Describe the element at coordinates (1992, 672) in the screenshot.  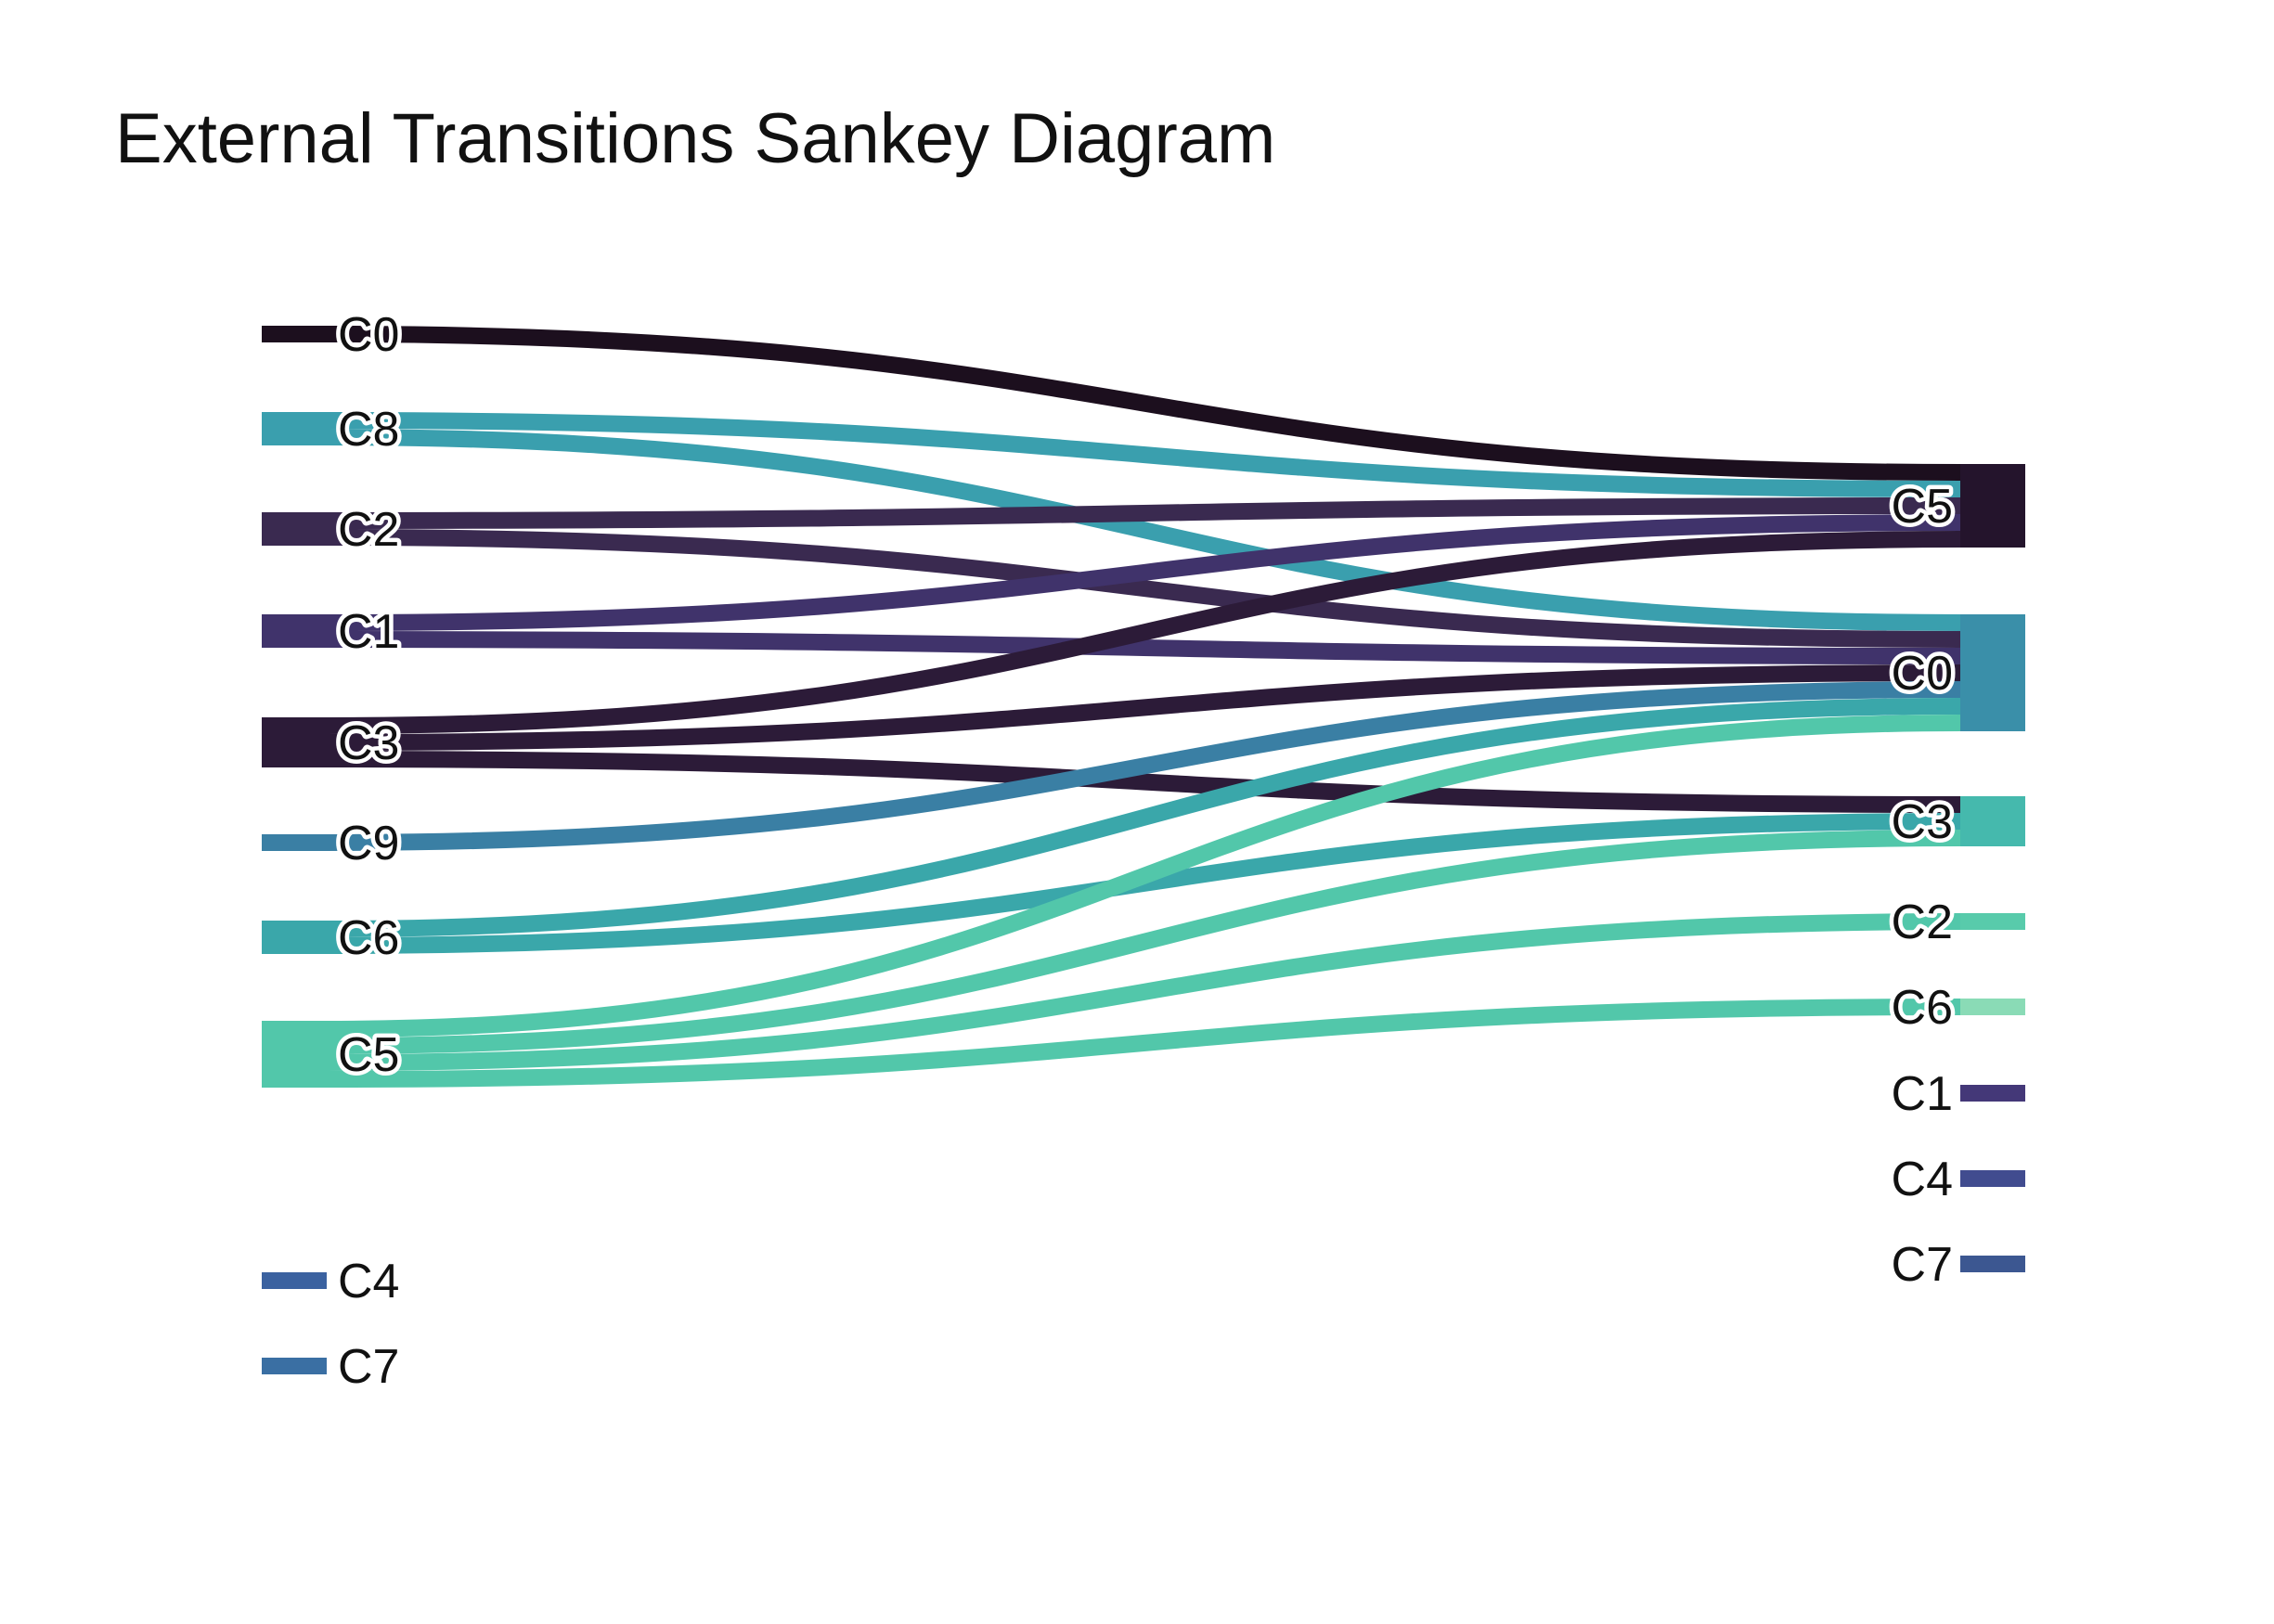
I see `target-node-c0` at that location.